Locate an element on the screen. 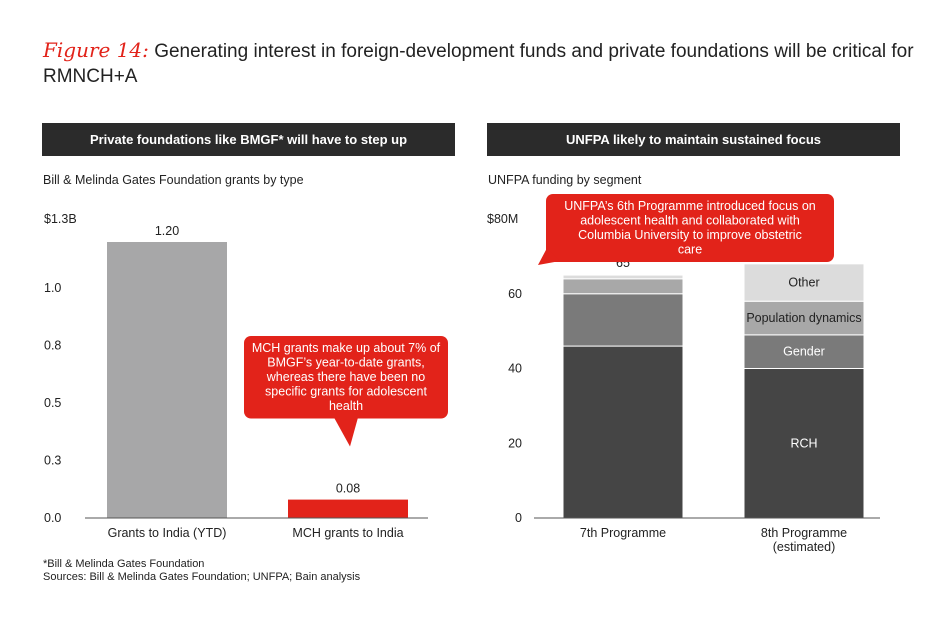 The width and height of the screenshot is (950, 622). y-tick-label: 60 is located at coordinates (515, 294).